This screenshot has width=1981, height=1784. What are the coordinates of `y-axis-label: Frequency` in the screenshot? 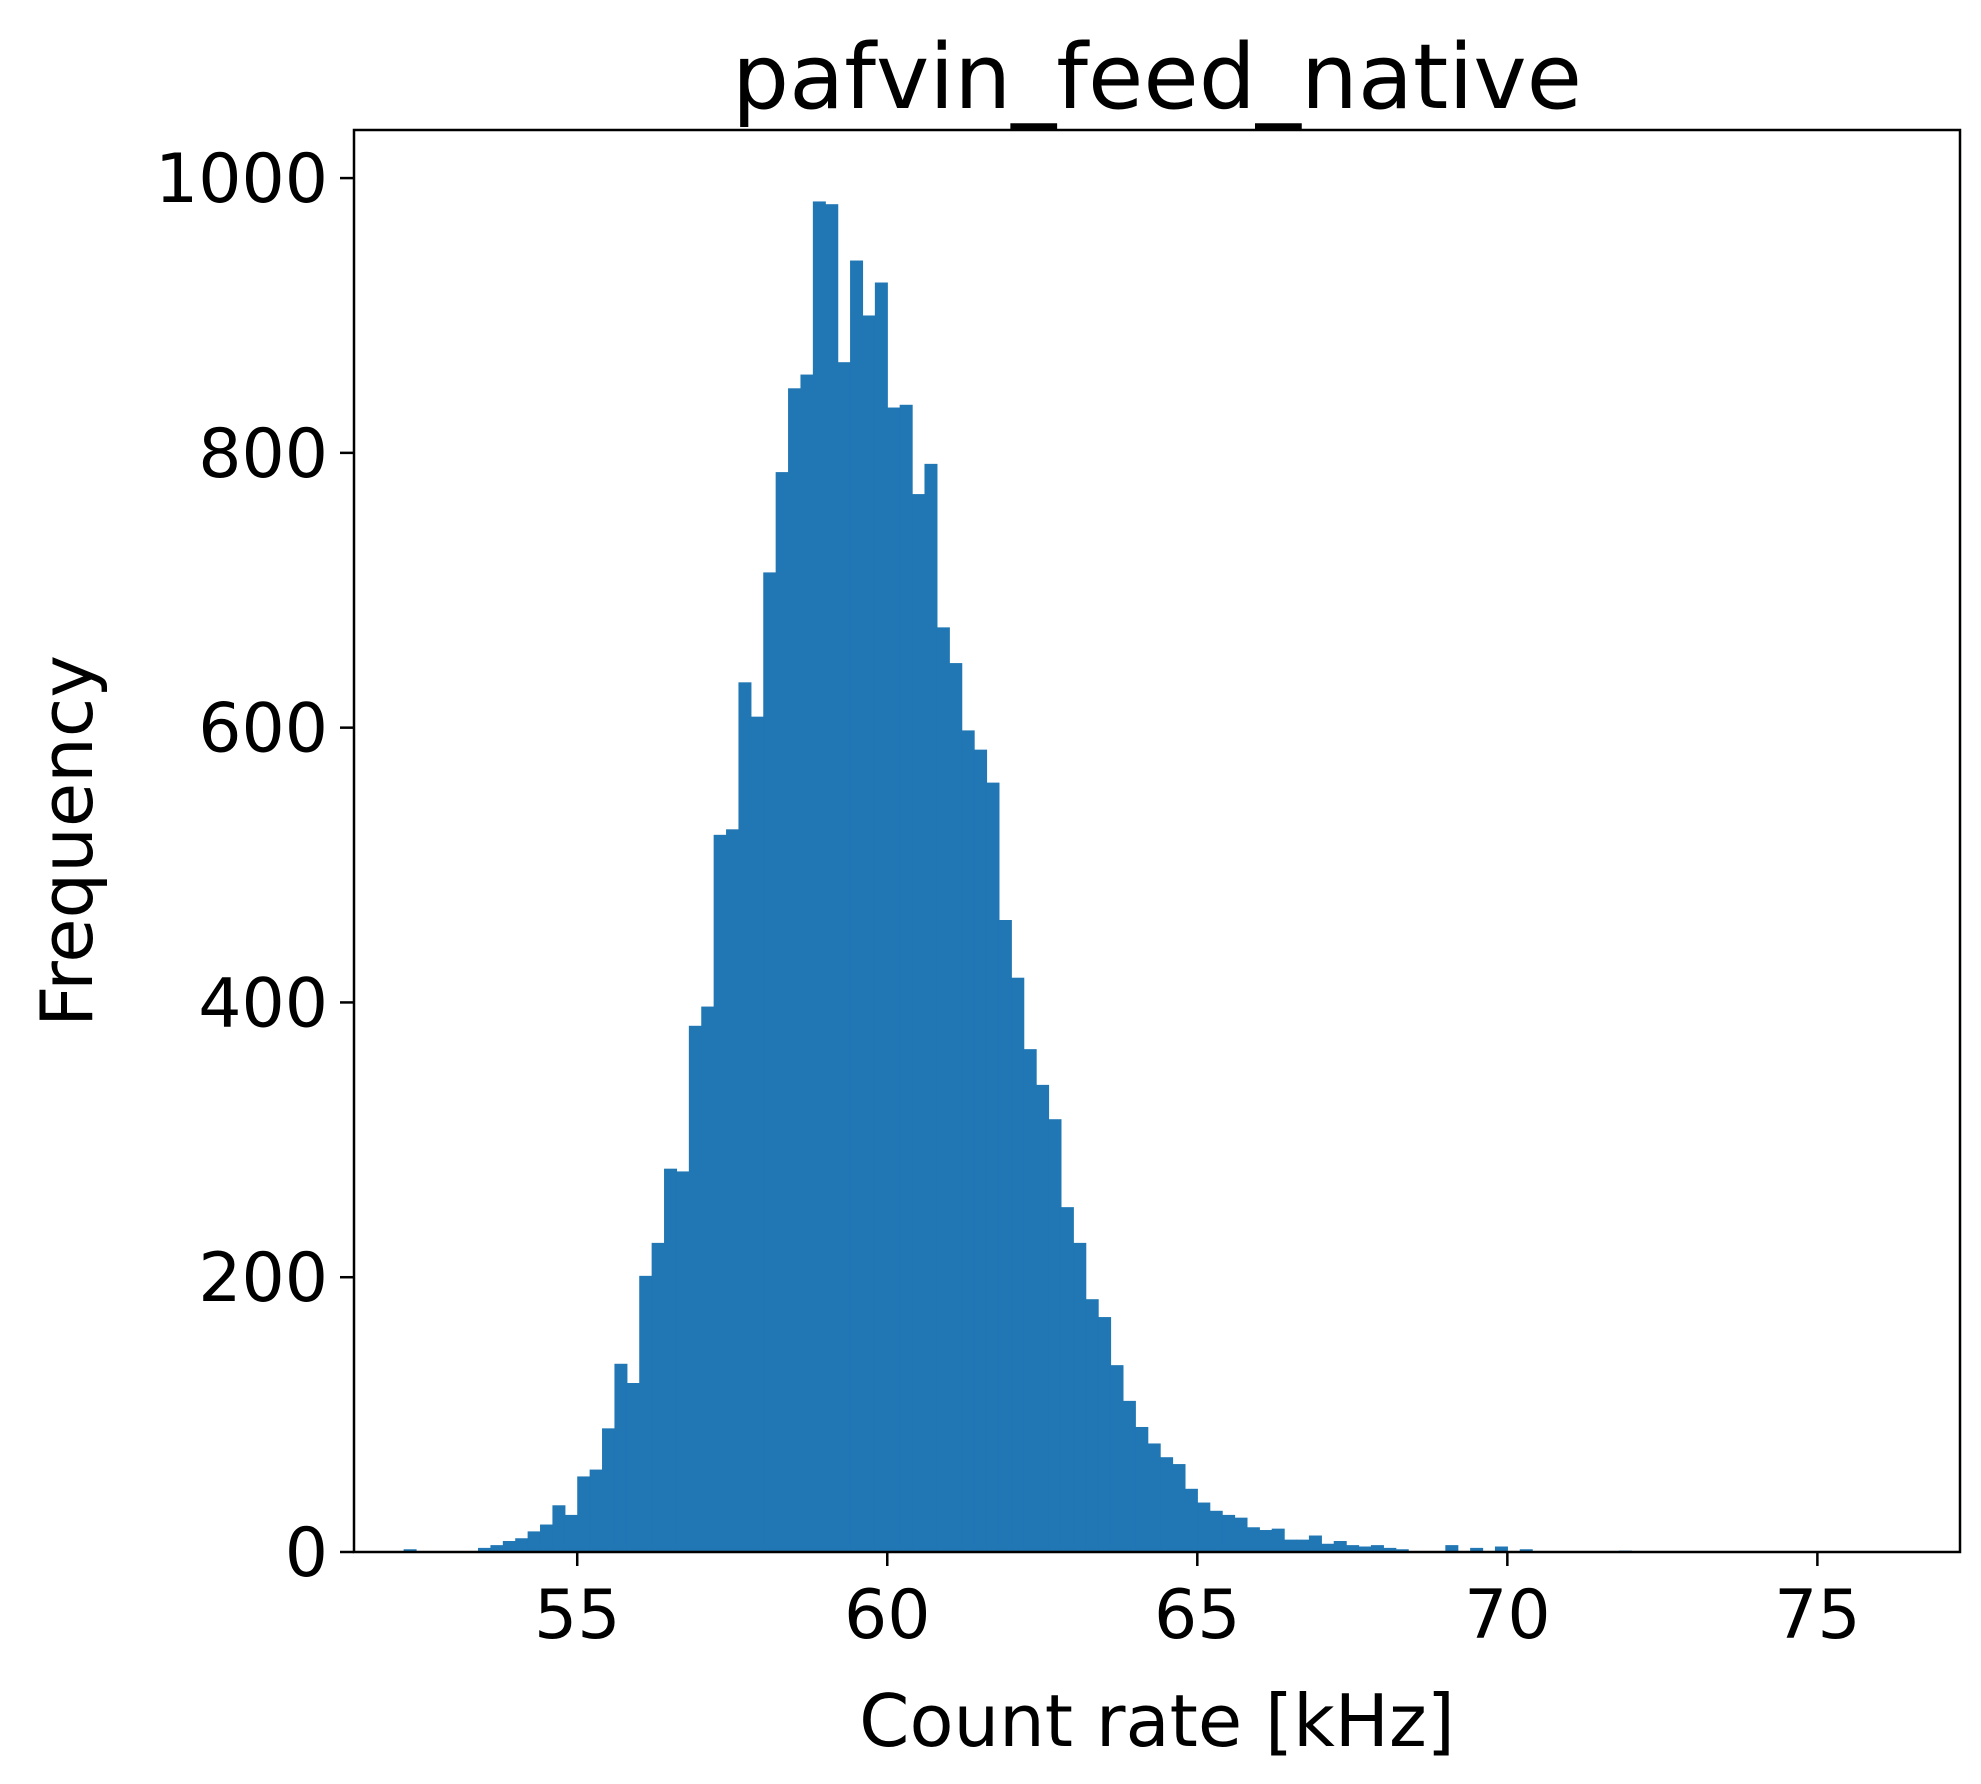 It's located at (67, 841).